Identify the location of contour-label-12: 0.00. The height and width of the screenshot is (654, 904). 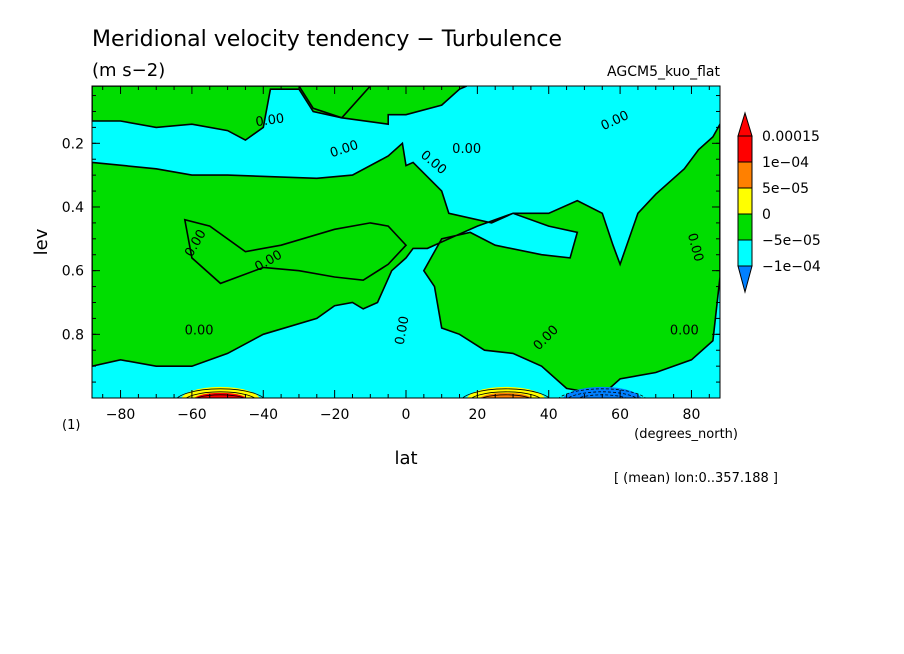
(695, 248).